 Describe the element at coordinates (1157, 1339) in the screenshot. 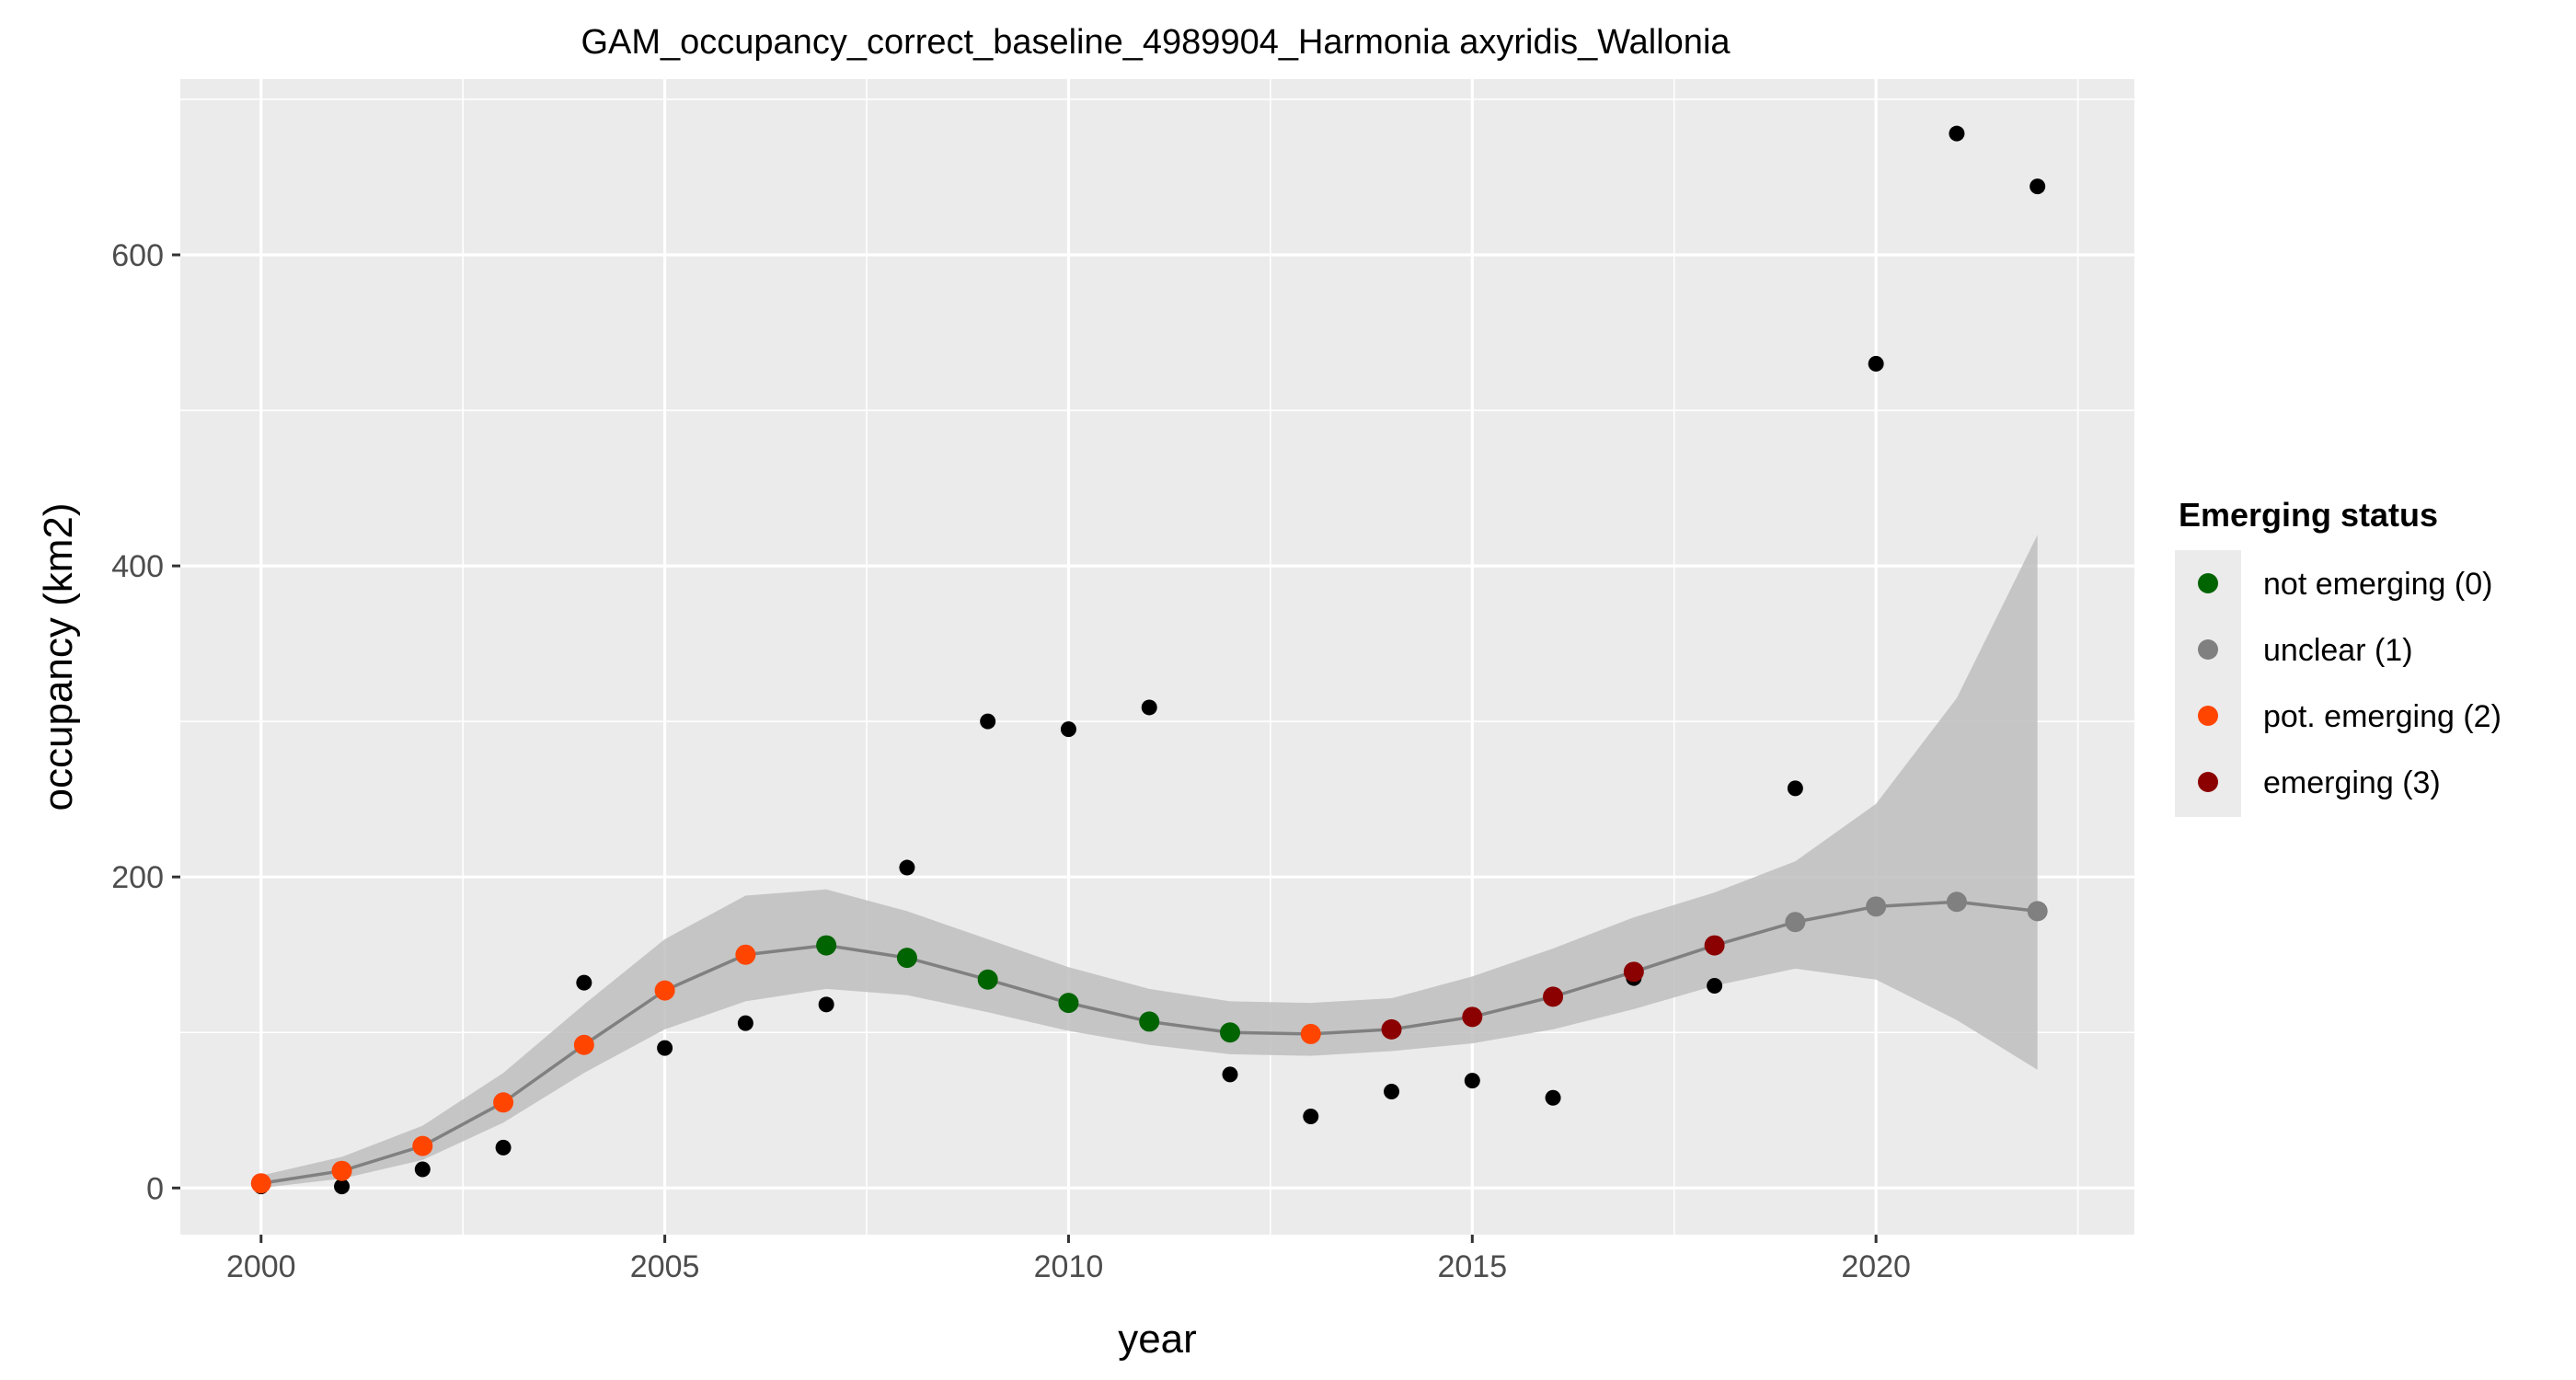

I see `x-axis-title: year` at that location.